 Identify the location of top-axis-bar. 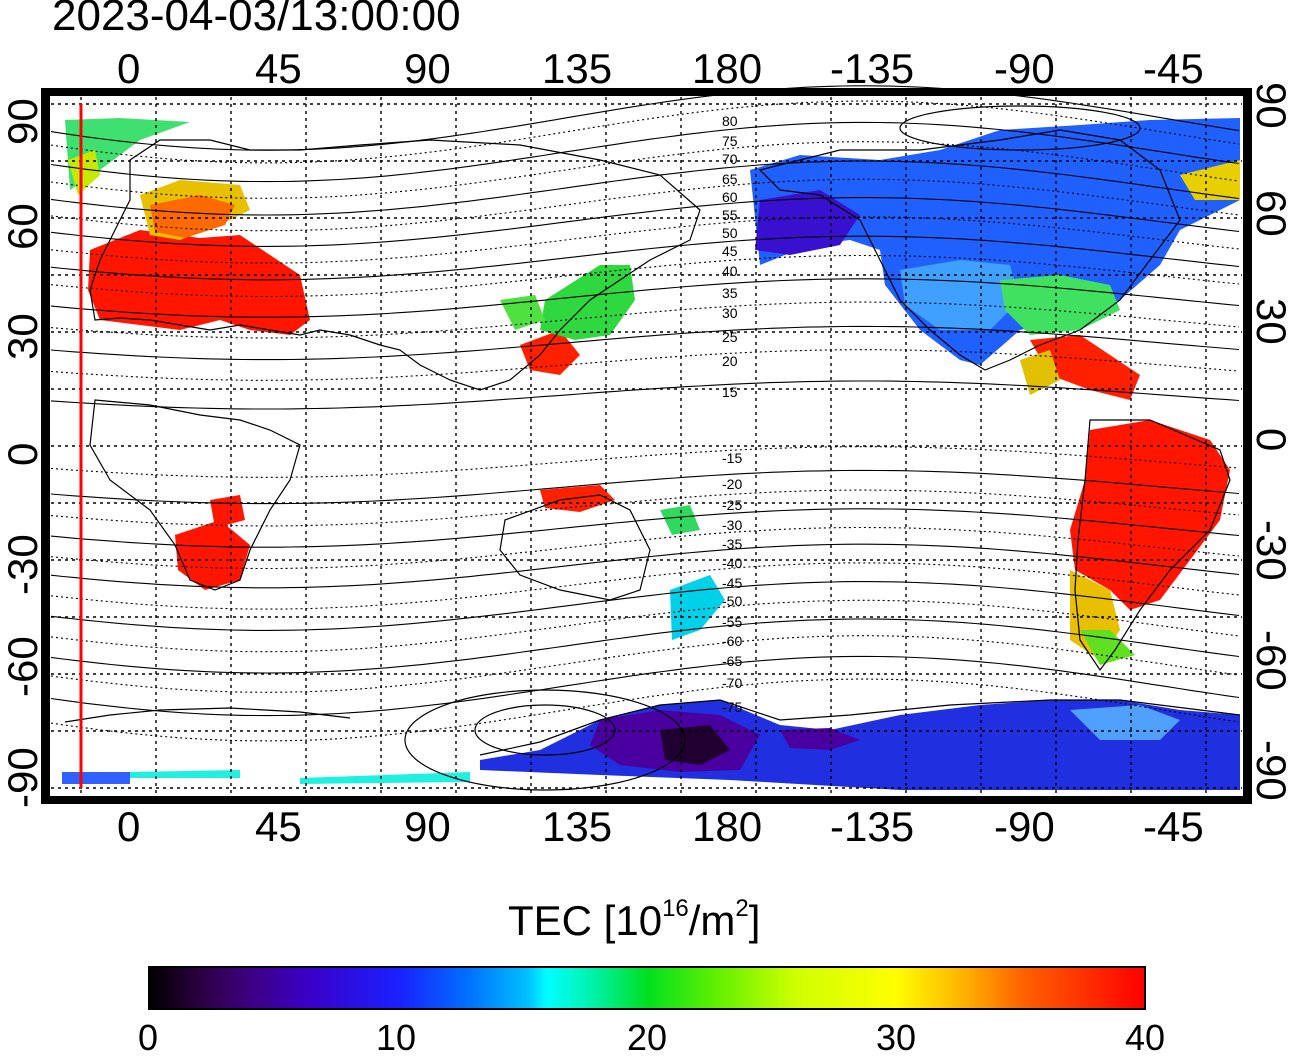
(646, 91).